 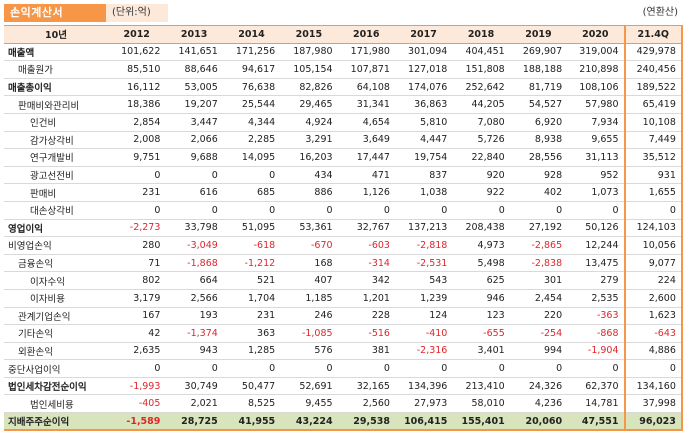 What do you see at coordinates (596, 333) in the screenshot?
I see `value-cell: -868` at bounding box center [596, 333].